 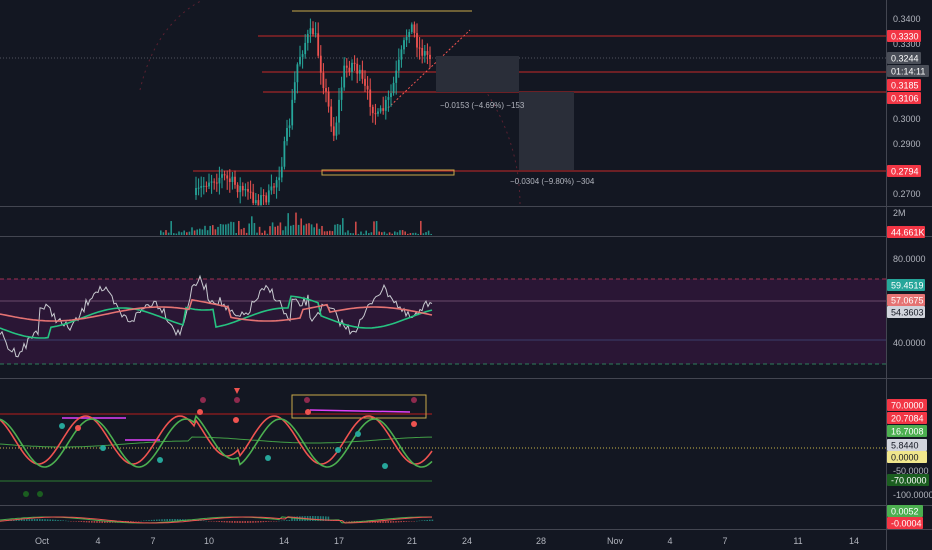 What do you see at coordinates (904, 171) in the screenshot?
I see `price-badge: 0.2794` at bounding box center [904, 171].